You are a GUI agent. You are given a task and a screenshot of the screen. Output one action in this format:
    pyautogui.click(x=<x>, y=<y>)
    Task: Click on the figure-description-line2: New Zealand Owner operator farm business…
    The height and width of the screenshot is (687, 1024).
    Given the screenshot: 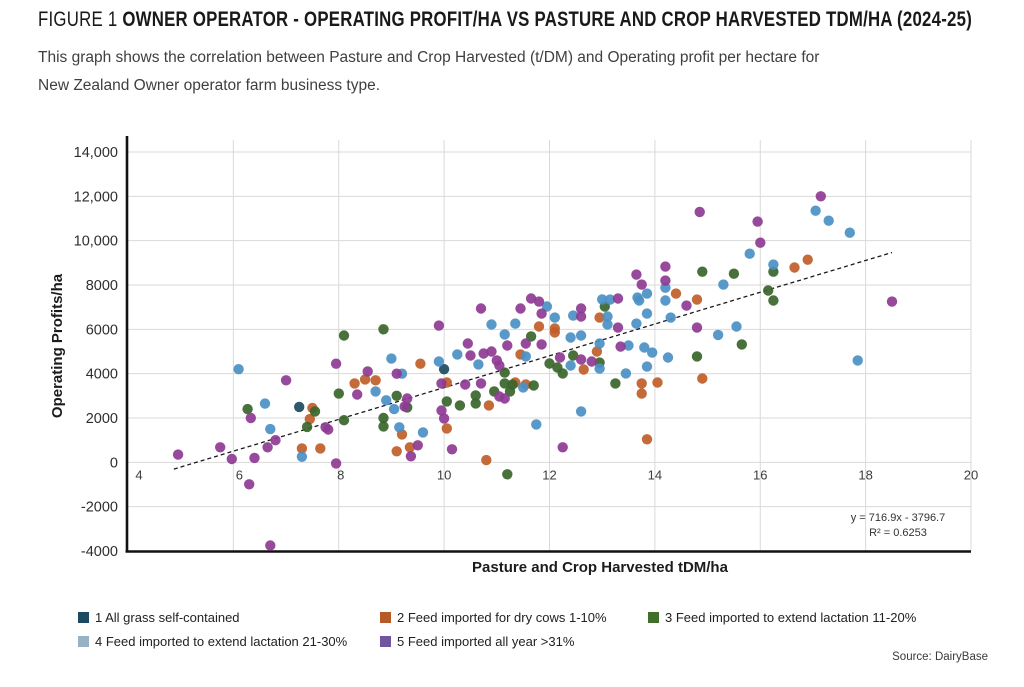 What is the action you would take?
    pyautogui.click(x=209, y=85)
    